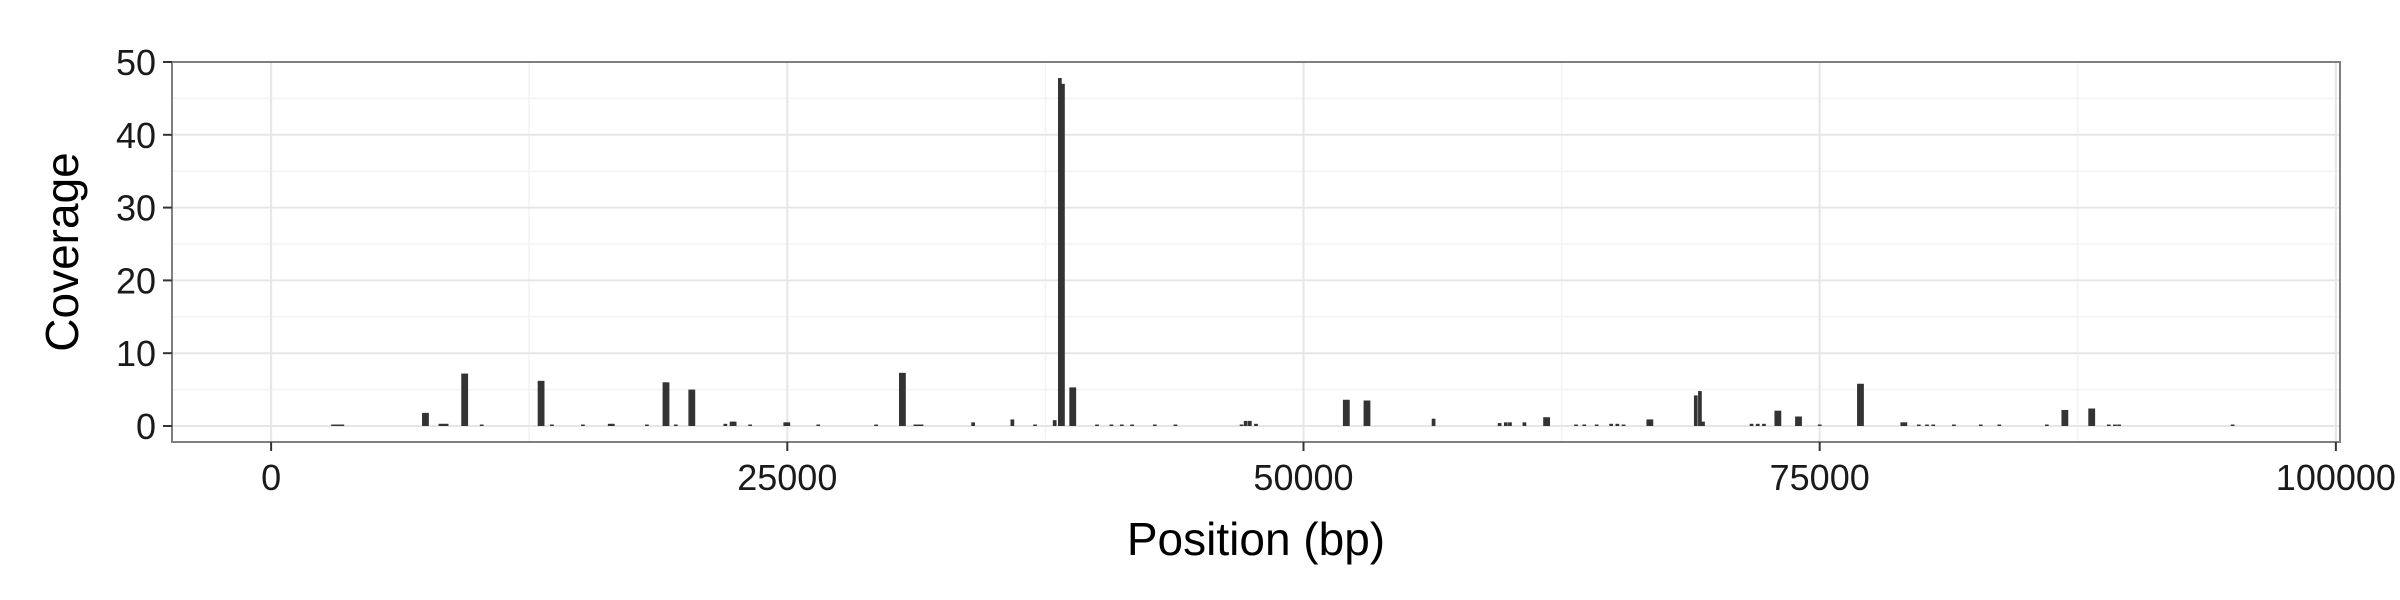  Describe the element at coordinates (1256, 539) in the screenshot. I see `x-axis-title: Position (bp)` at that location.